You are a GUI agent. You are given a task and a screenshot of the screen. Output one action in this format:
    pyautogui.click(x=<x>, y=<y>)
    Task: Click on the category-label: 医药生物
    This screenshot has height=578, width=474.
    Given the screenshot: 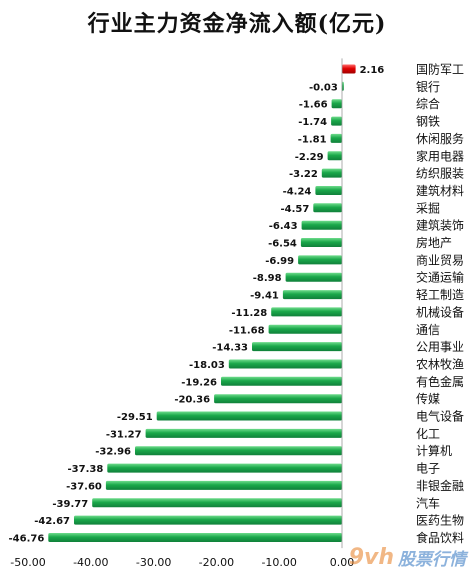 What is the action you would take?
    pyautogui.click(x=440, y=521)
    